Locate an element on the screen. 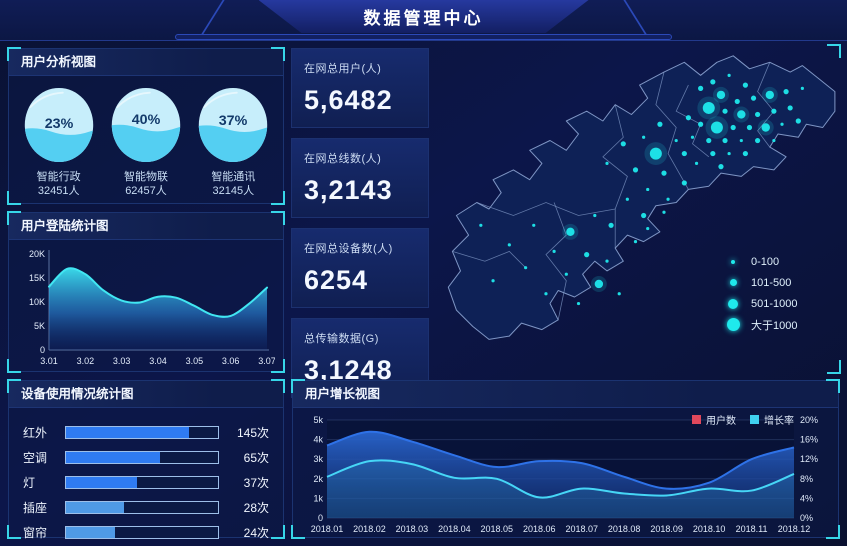 This screenshot has height=546, width=847. device-label: 空调 is located at coordinates (35, 458).